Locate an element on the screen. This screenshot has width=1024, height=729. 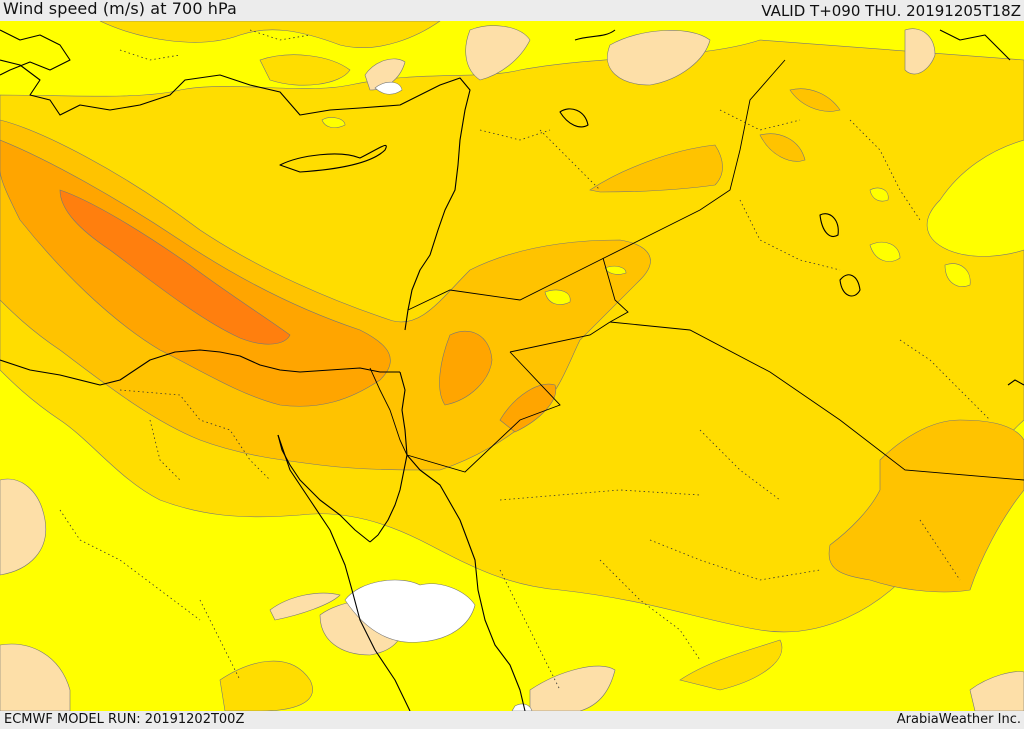
credit-label: ArabiaWeather Inc. is located at coordinates (958, 719).